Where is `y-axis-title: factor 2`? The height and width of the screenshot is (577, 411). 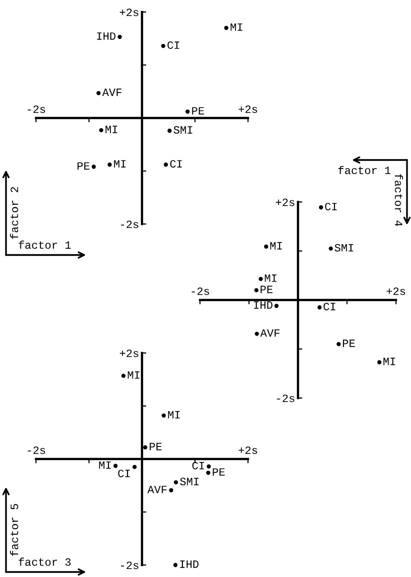
y-axis-title: factor 2 is located at coordinates (14, 213).